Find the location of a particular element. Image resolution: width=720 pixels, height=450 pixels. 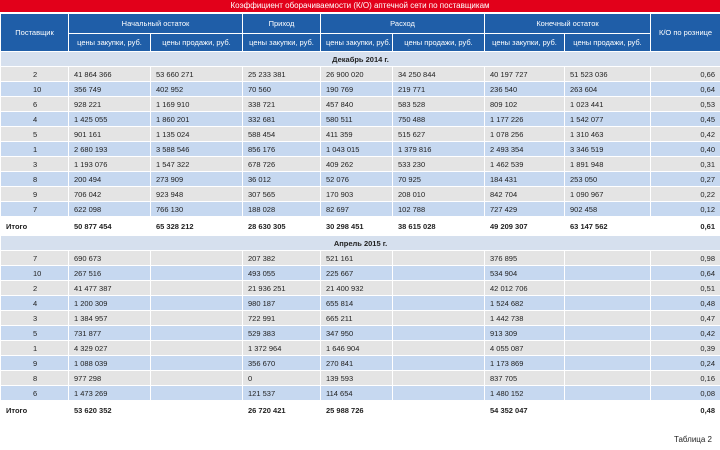

table-cell: 5 is located at coordinates (34, 333).